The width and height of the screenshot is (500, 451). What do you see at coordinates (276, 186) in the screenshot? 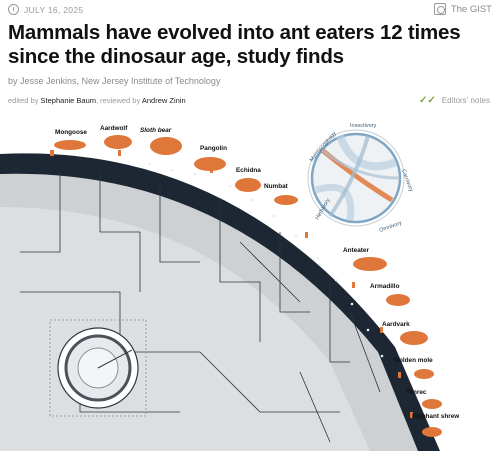
I see `label-numbat: Numbat` at bounding box center [276, 186].